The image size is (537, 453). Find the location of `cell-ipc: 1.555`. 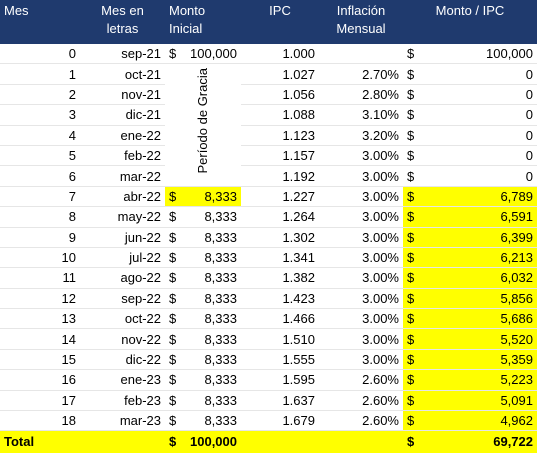

cell-ipc: 1.555 is located at coordinates (280, 360).